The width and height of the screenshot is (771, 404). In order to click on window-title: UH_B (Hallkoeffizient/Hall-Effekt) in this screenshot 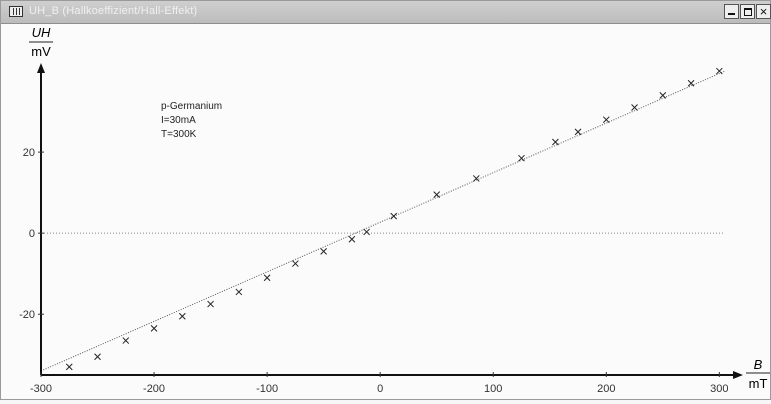, I will do `click(113, 11)`.